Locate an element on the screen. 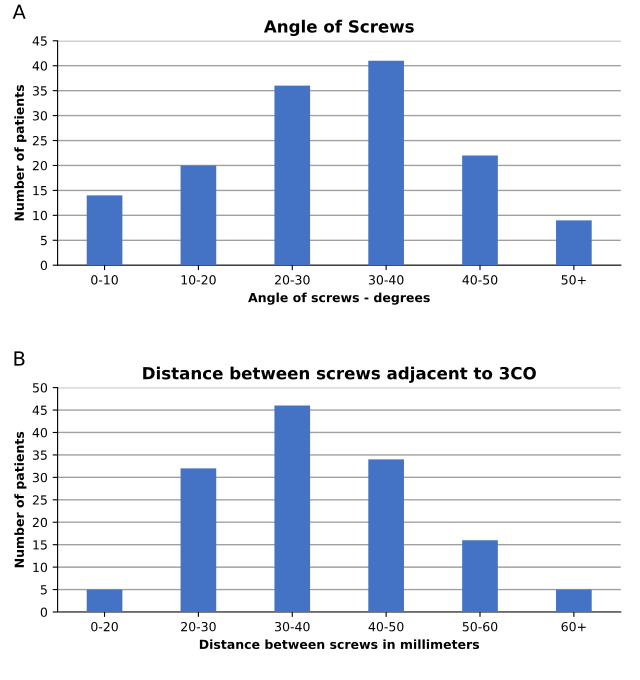 The height and width of the screenshot is (680, 640). text: B is located at coordinates (19, 358).